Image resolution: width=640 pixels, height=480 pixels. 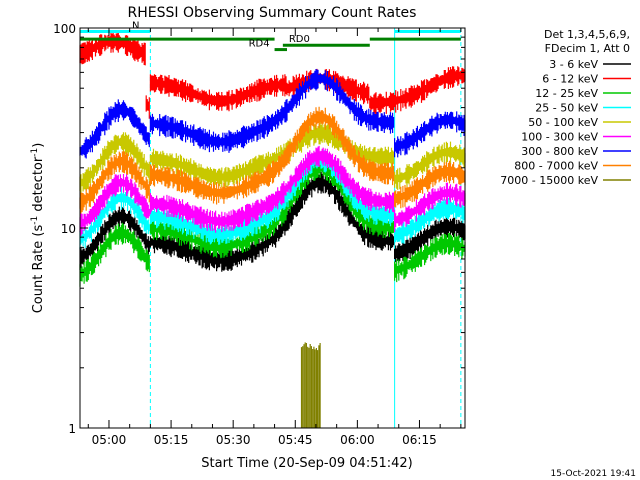 What do you see at coordinates (35, 220) in the screenshot?
I see `y-axis-label-sup: -1` at bounding box center [35, 220].